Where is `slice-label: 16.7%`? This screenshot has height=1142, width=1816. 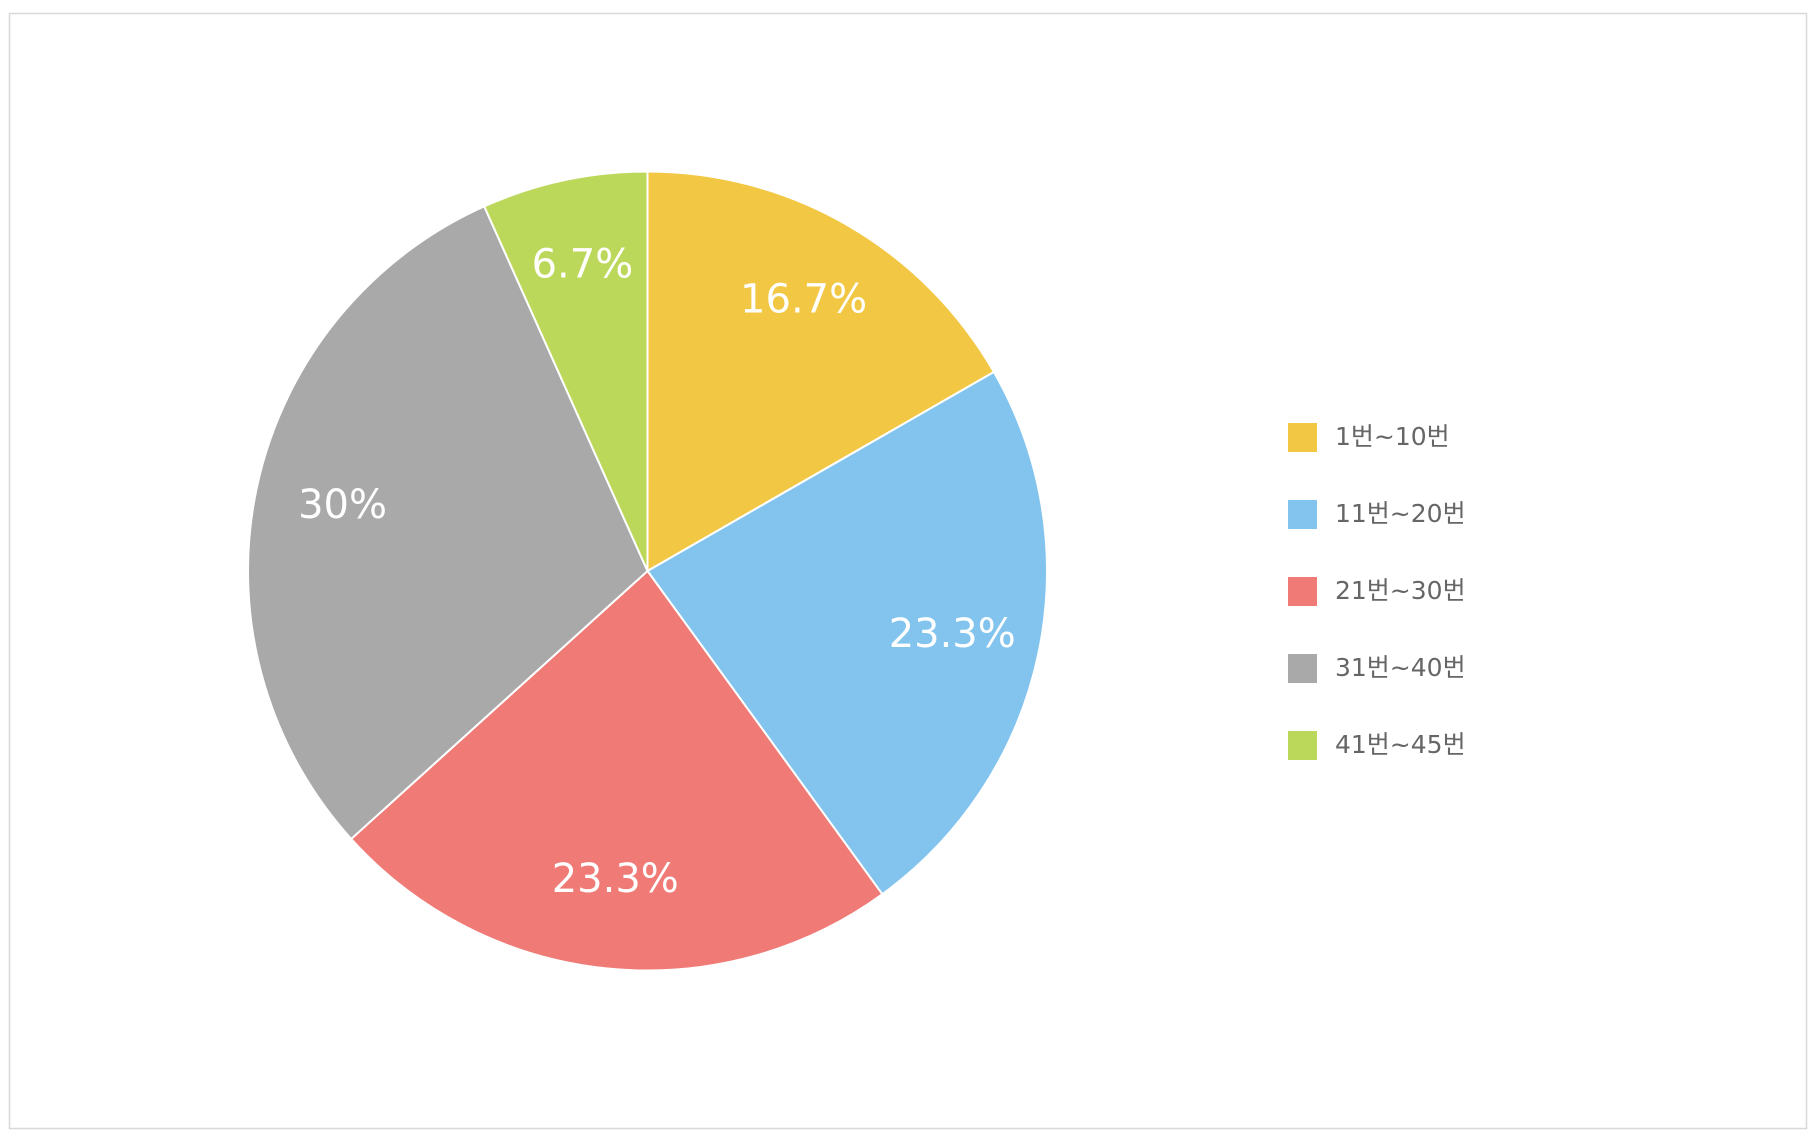 slice-label: 16.7% is located at coordinates (803, 299).